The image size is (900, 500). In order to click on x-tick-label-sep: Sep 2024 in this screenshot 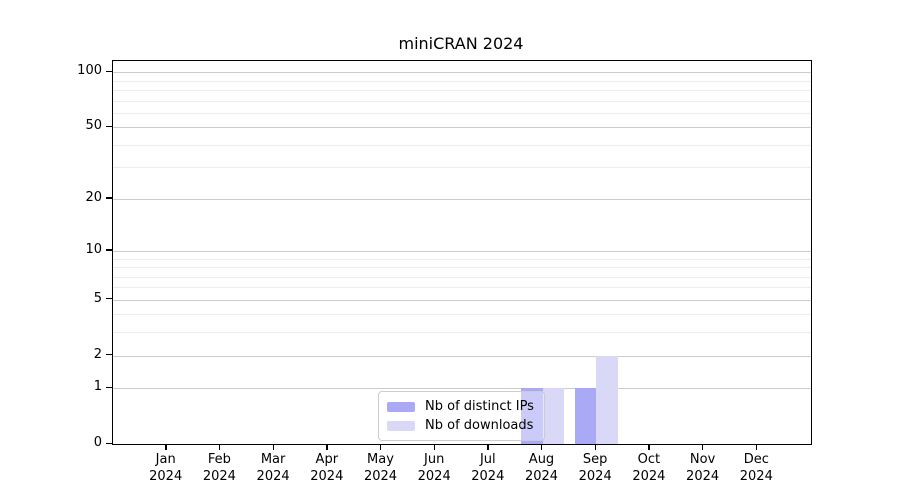, I will do `click(595, 468)`.